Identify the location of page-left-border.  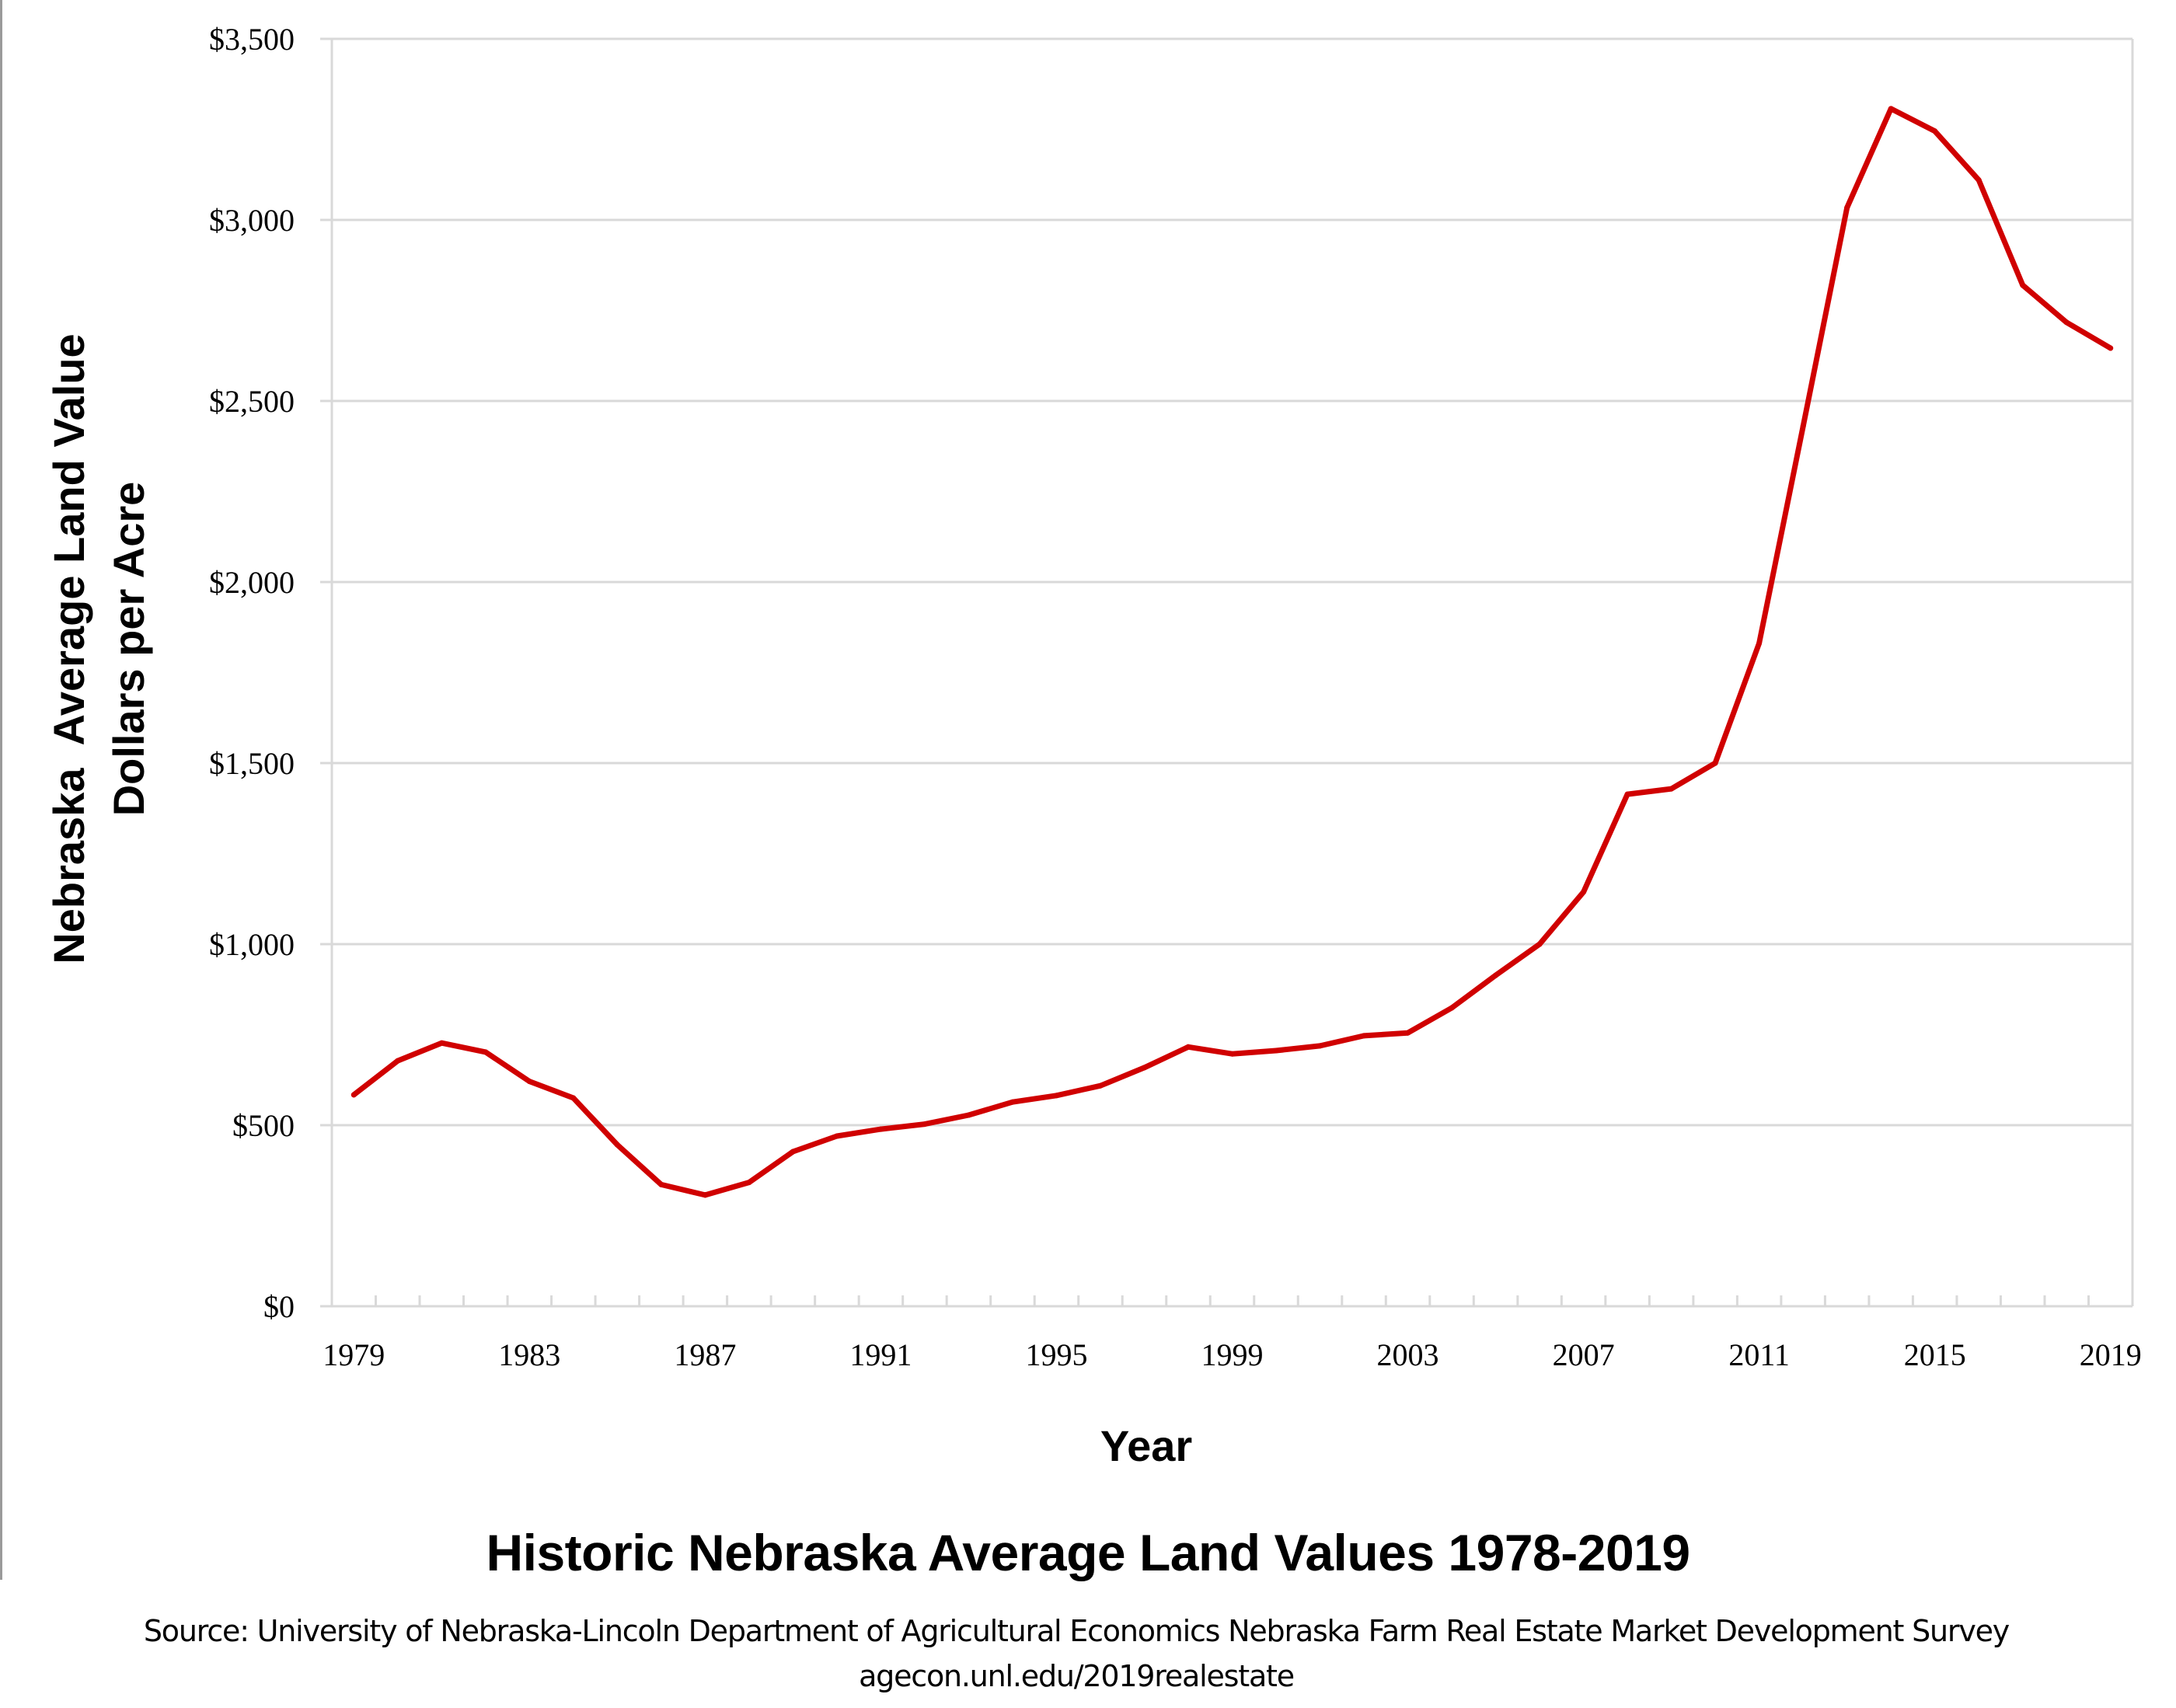
(1, 790).